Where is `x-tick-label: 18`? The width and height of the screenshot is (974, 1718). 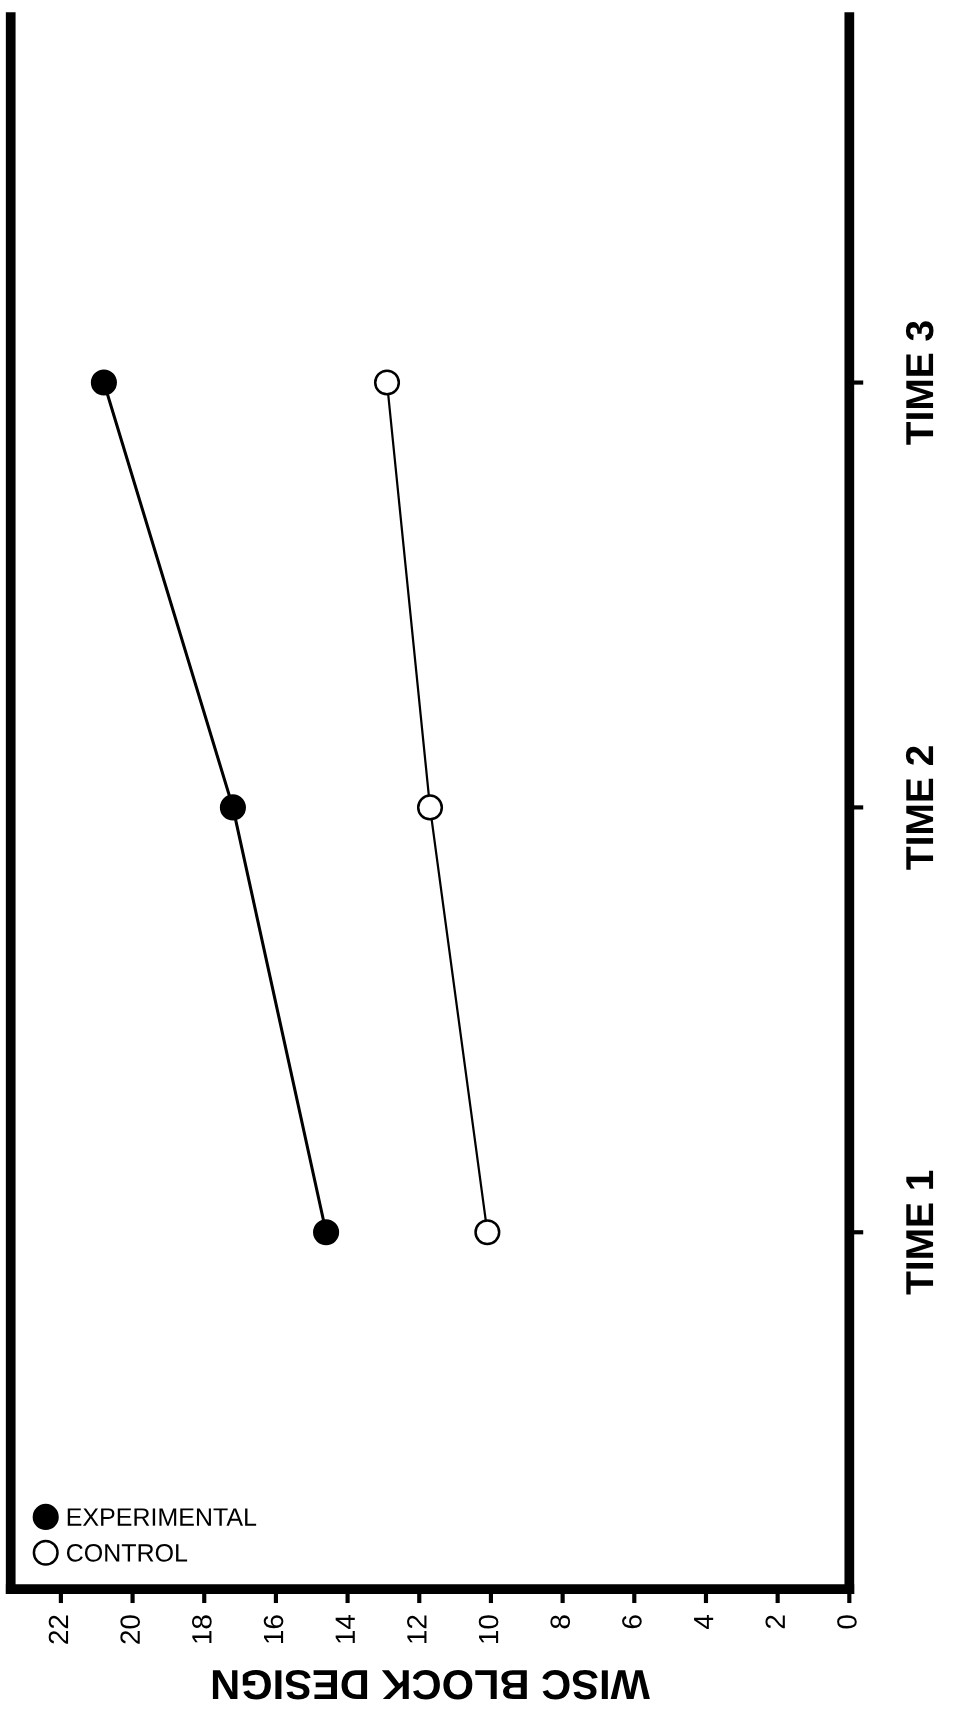 x-tick-label: 18 is located at coordinates (202, 1629).